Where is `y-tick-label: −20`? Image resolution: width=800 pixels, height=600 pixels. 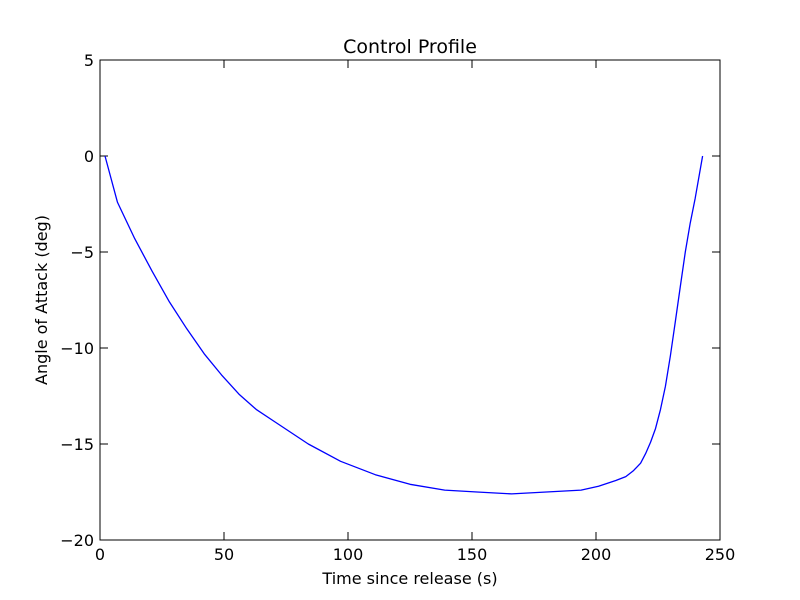 y-tick-label: −20 is located at coordinates (77, 540).